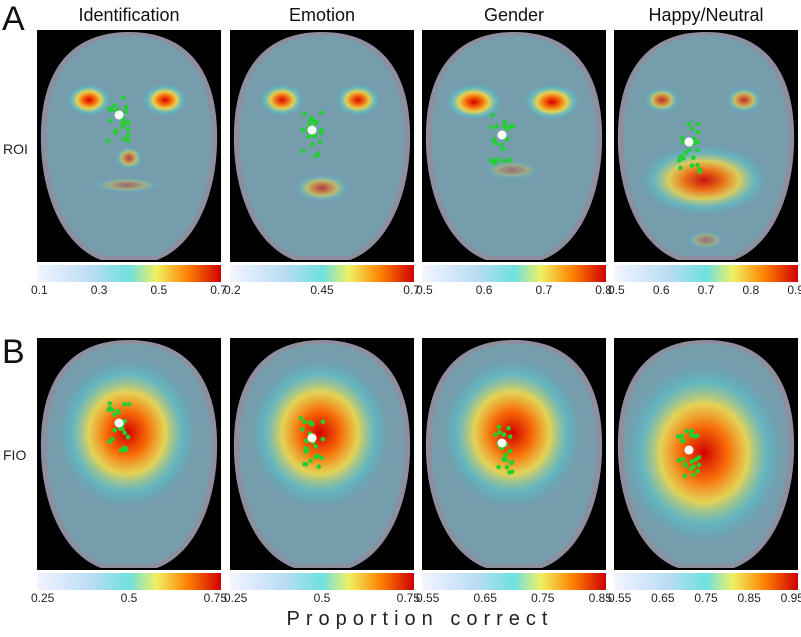  Describe the element at coordinates (15, 455) in the screenshot. I see `row-label: FIO` at that location.